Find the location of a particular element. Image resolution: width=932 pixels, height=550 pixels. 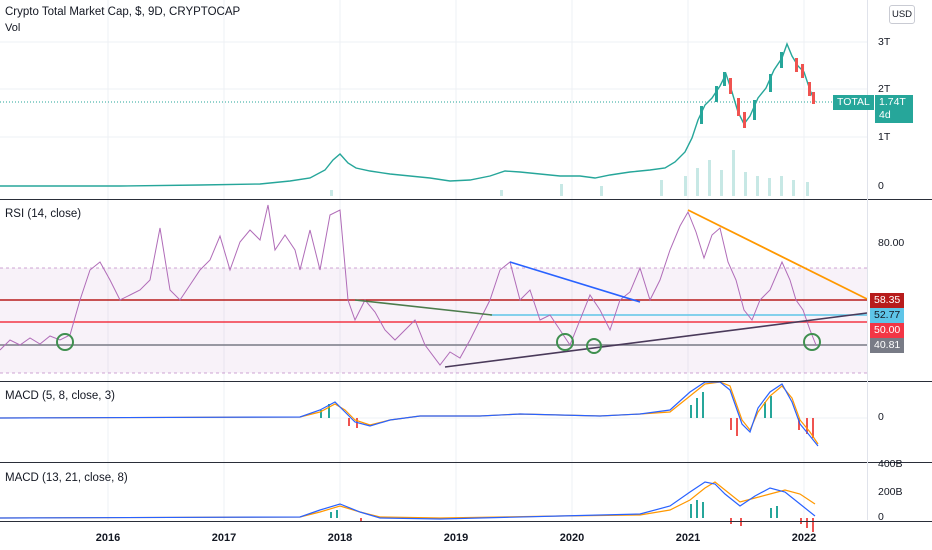

macd2-axis-label: 200B is located at coordinates (890, 492).